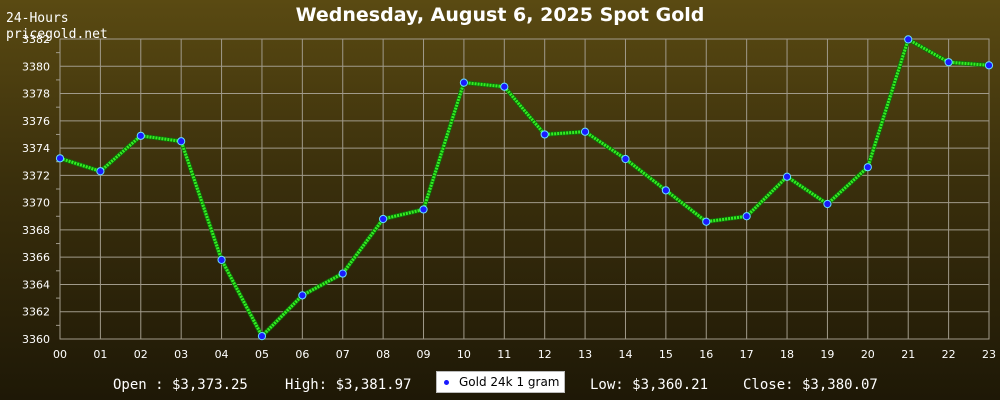  Describe the element at coordinates (36, 312) in the screenshot. I see `y-tick-label: 3362` at that location.